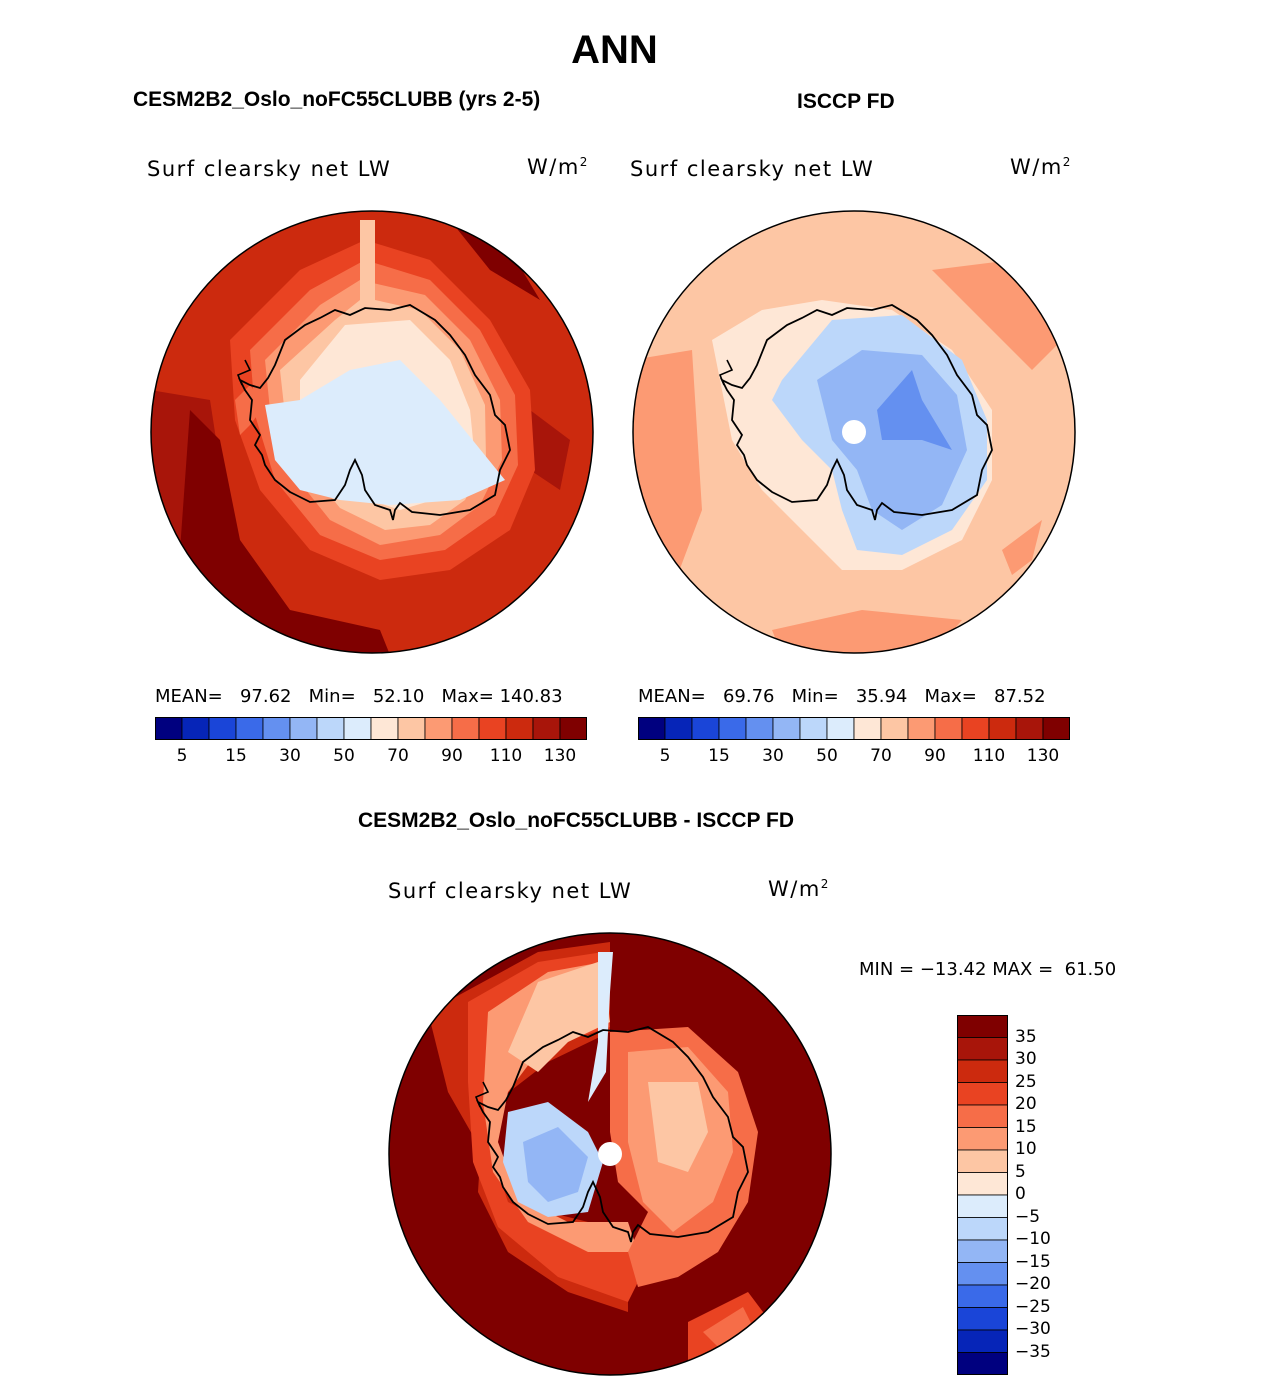 This screenshot has width=1285, height=1383. What do you see at coordinates (1022, 547) in the screenshot?
I see `map-region-warm-se` at bounding box center [1022, 547].